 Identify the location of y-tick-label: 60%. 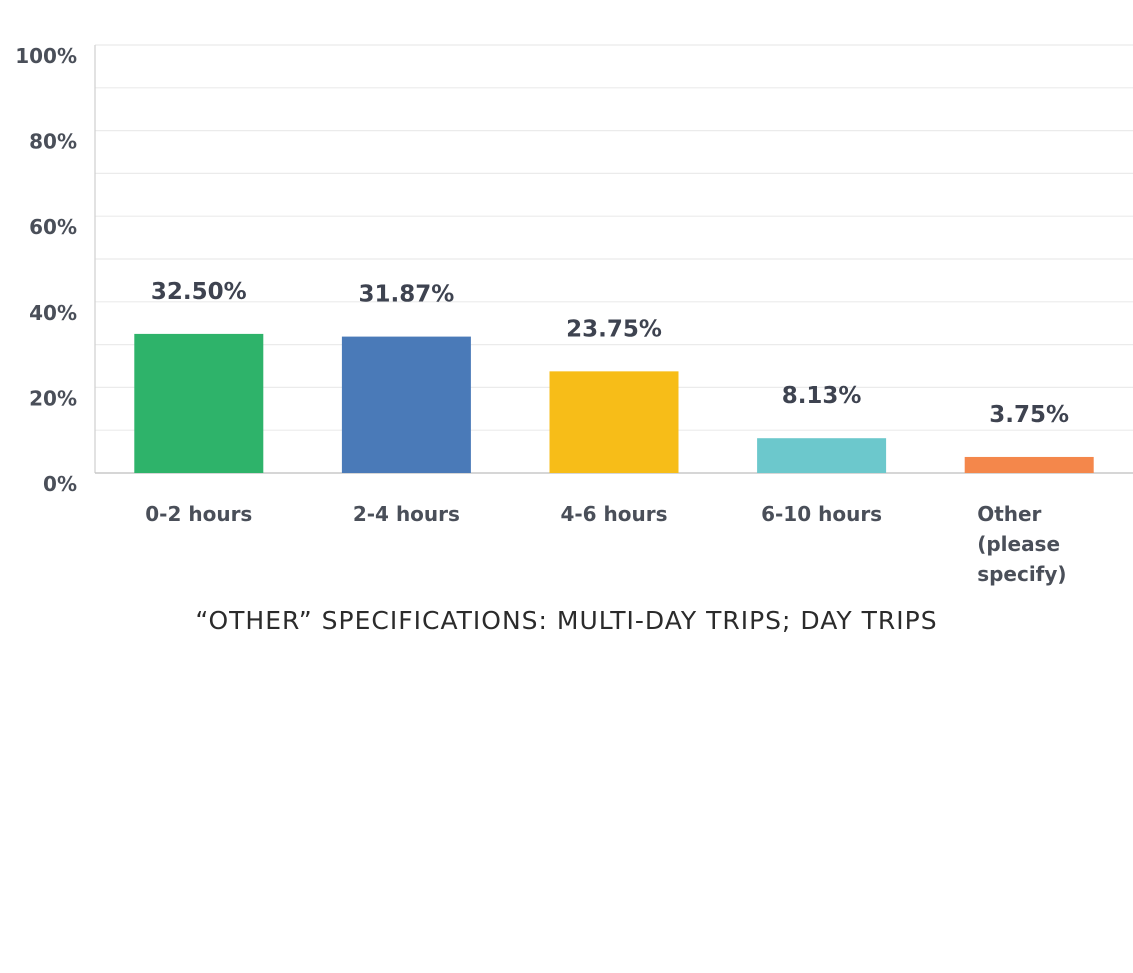
(53, 227).